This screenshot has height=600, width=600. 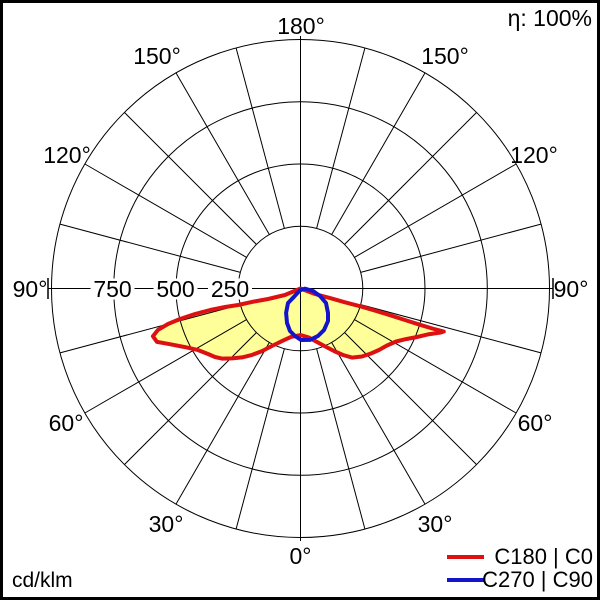 What do you see at coordinates (307, 314) in the screenshot?
I see `c270-c90-curve` at bounding box center [307, 314].